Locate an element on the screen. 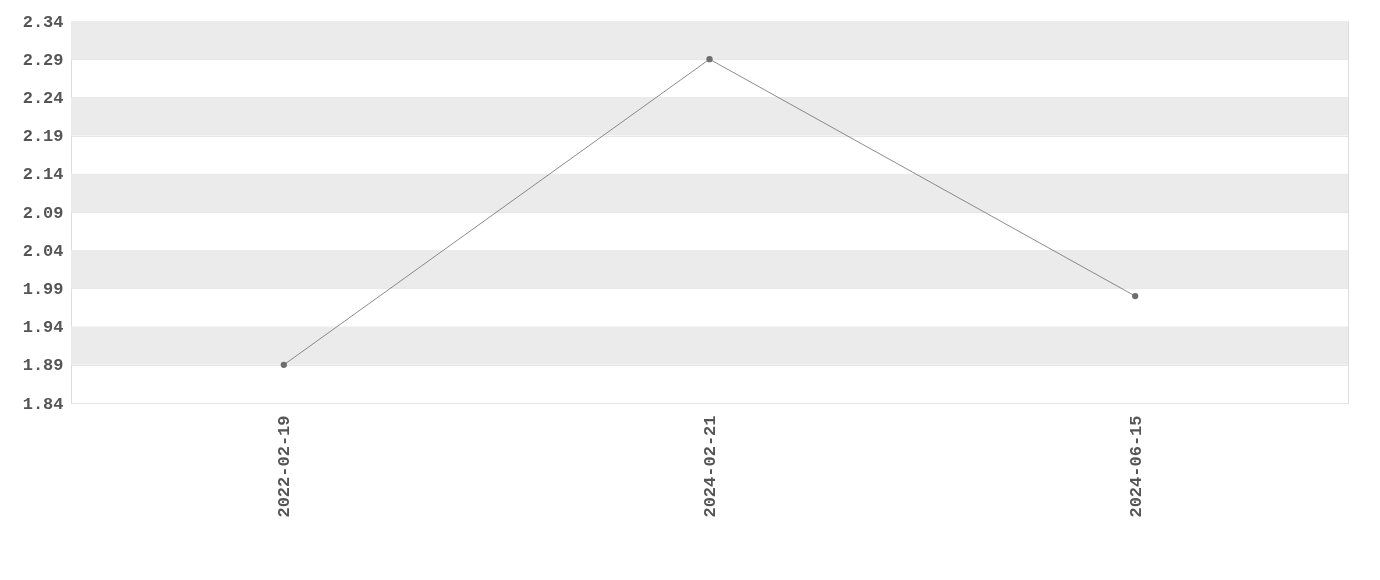 Image resolution: width=1380 pixels, height=580 pixels. y-tick-label: 2.09 is located at coordinates (43, 213).